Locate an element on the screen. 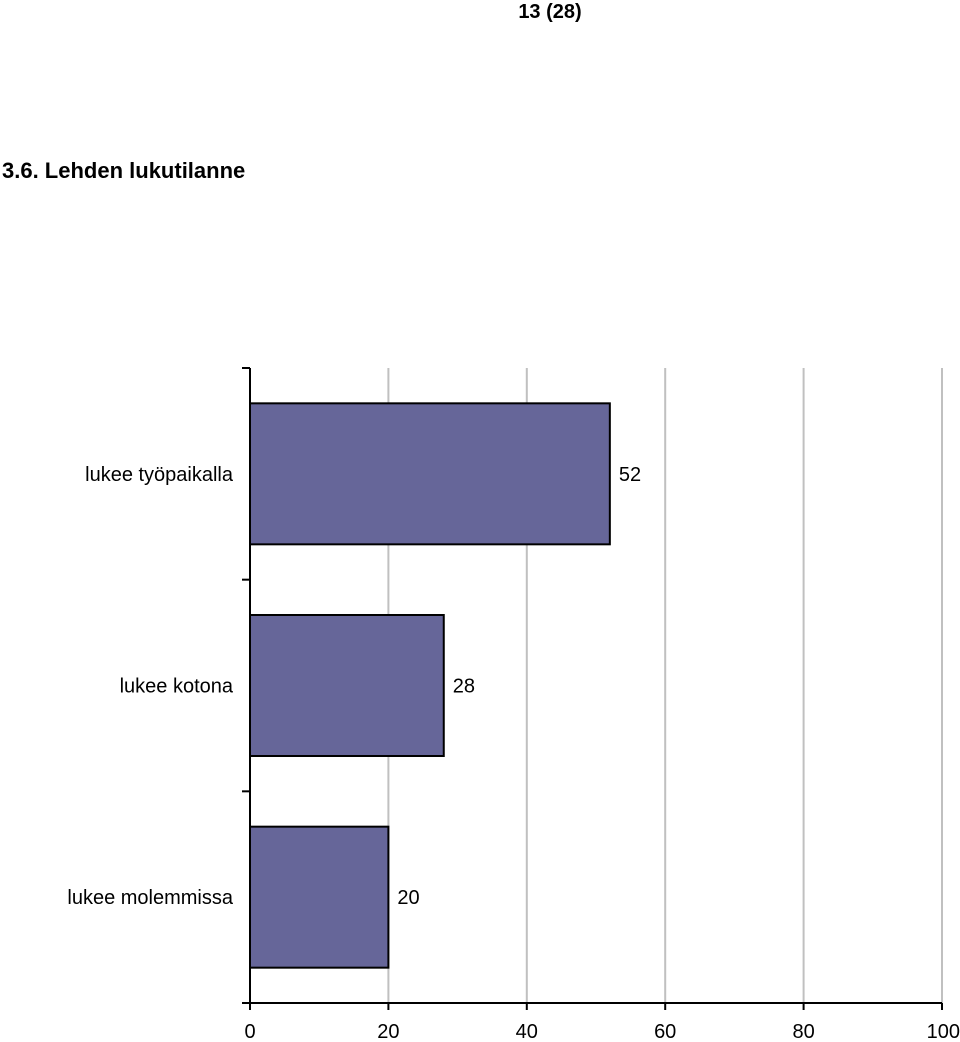 Image resolution: width=960 pixels, height=1042 pixels. x-tick-label: 20 is located at coordinates (388, 1031).